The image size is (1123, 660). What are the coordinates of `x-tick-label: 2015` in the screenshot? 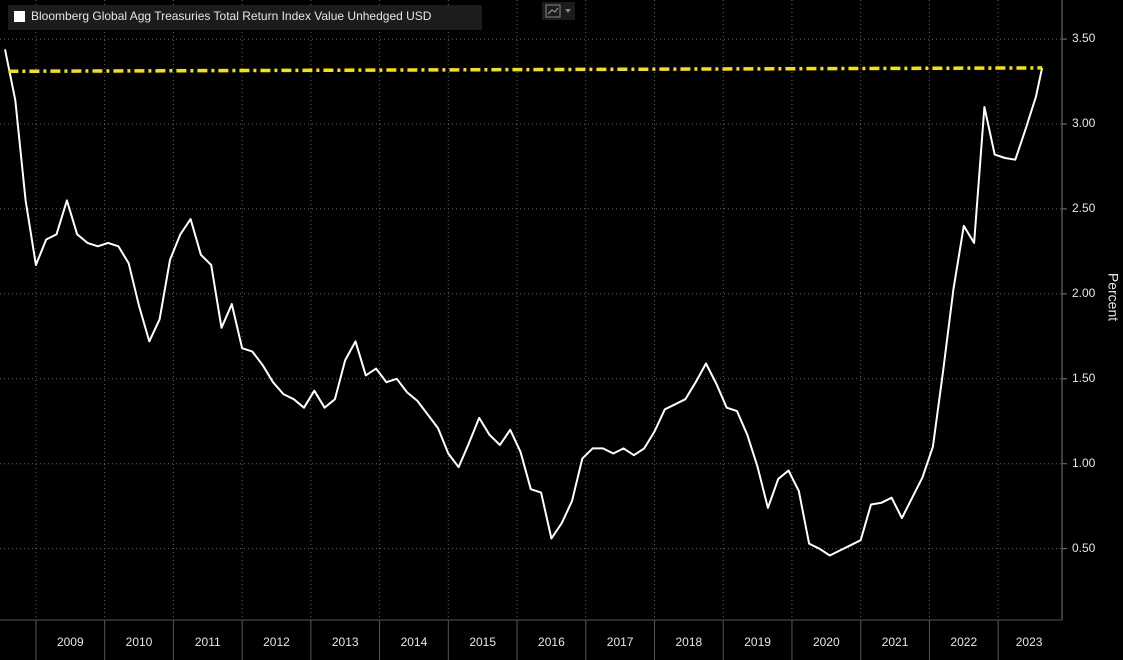 It's located at (482, 642).